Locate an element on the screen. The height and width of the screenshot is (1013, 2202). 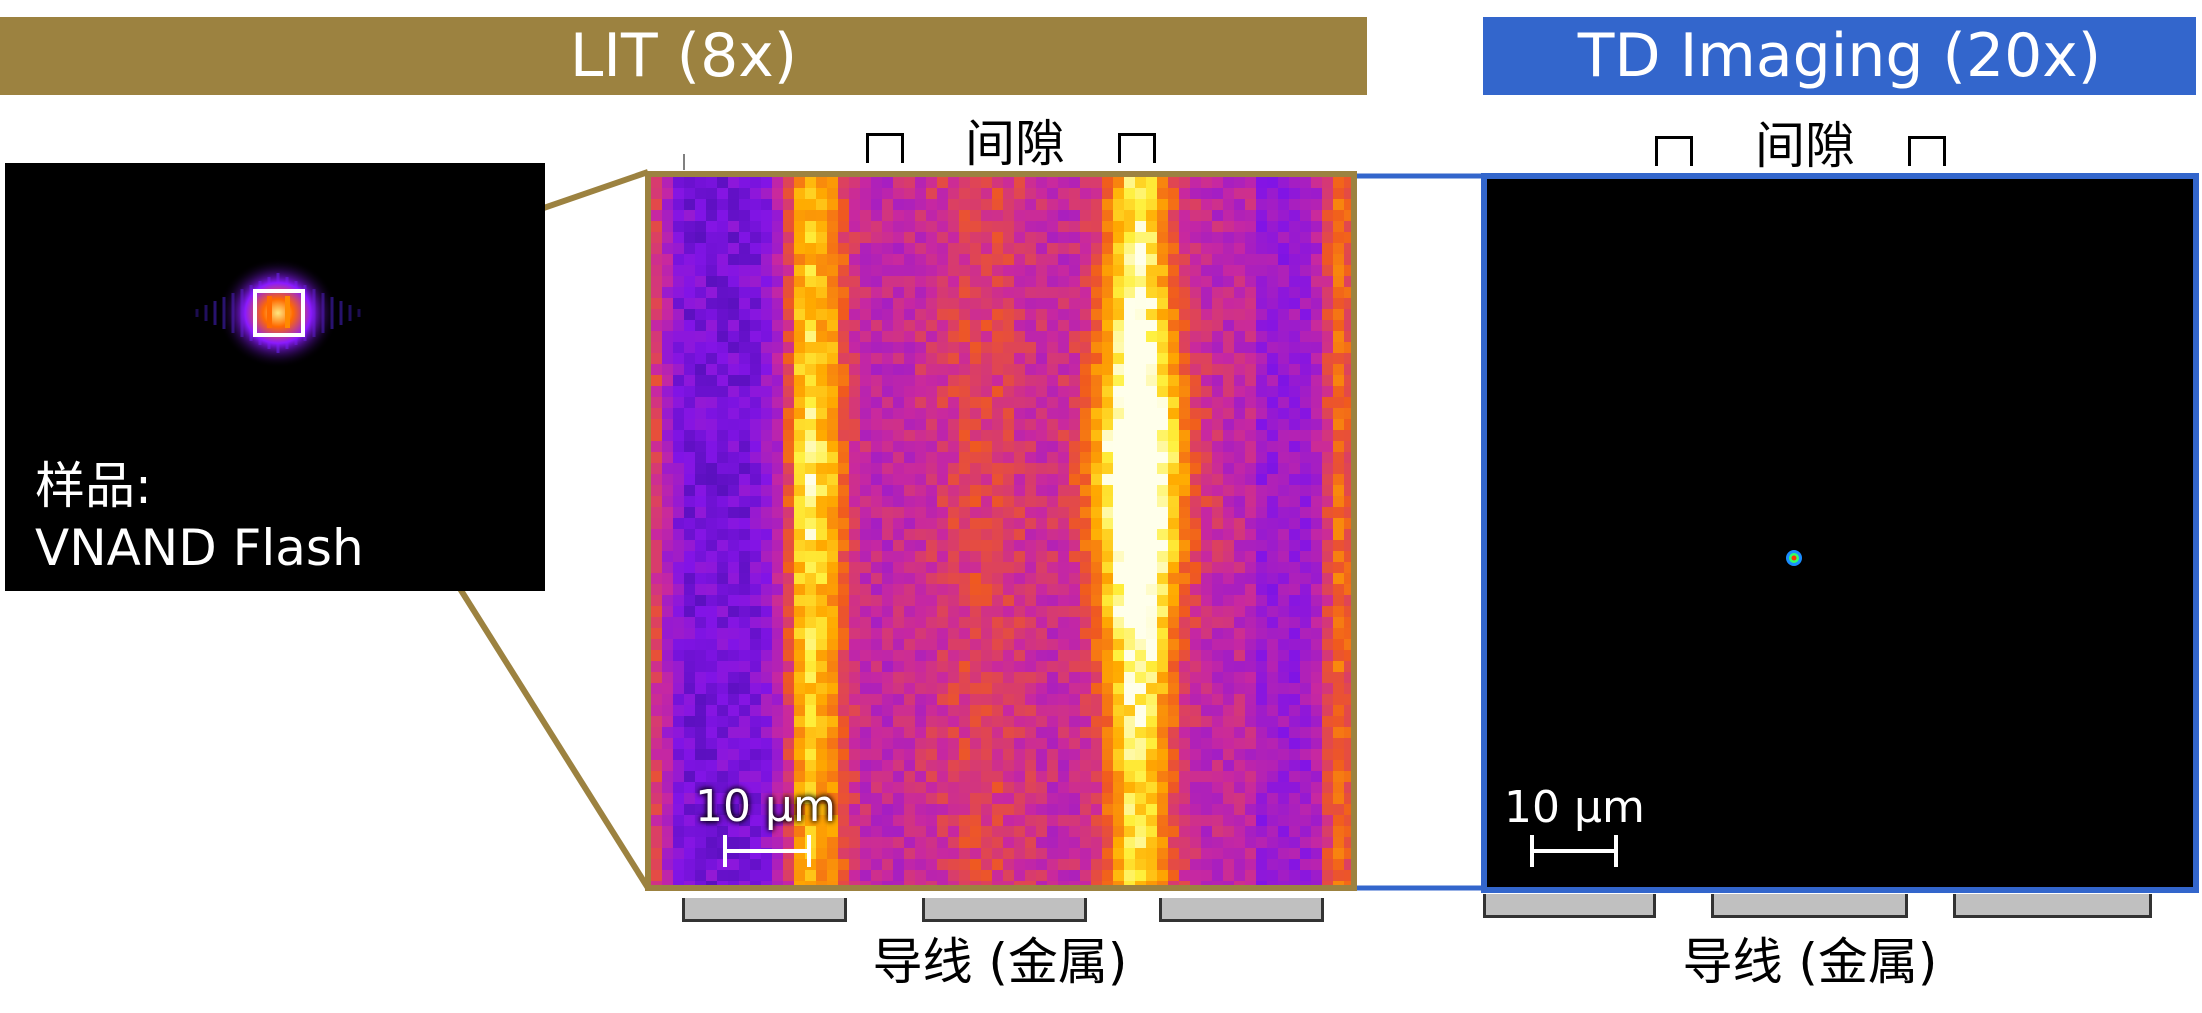
lit-scale-bar is located at coordinates (767, 851).